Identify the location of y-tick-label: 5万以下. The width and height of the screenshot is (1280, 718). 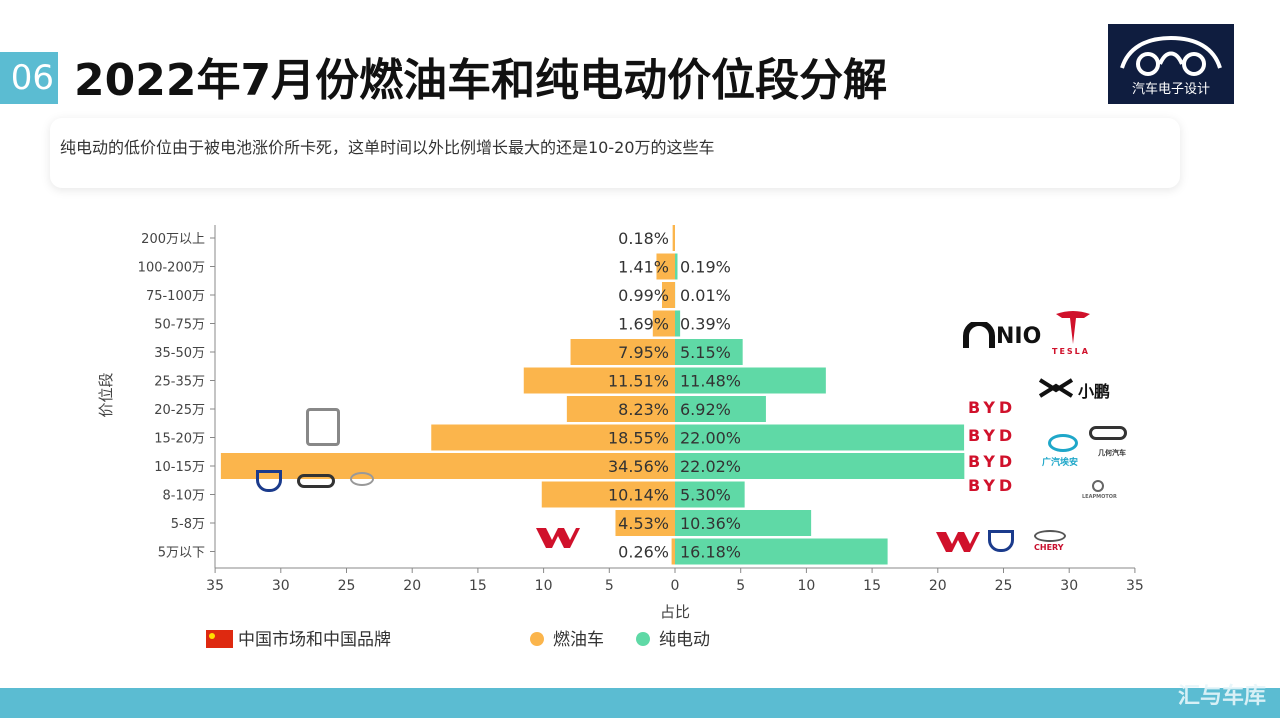
(181, 553).